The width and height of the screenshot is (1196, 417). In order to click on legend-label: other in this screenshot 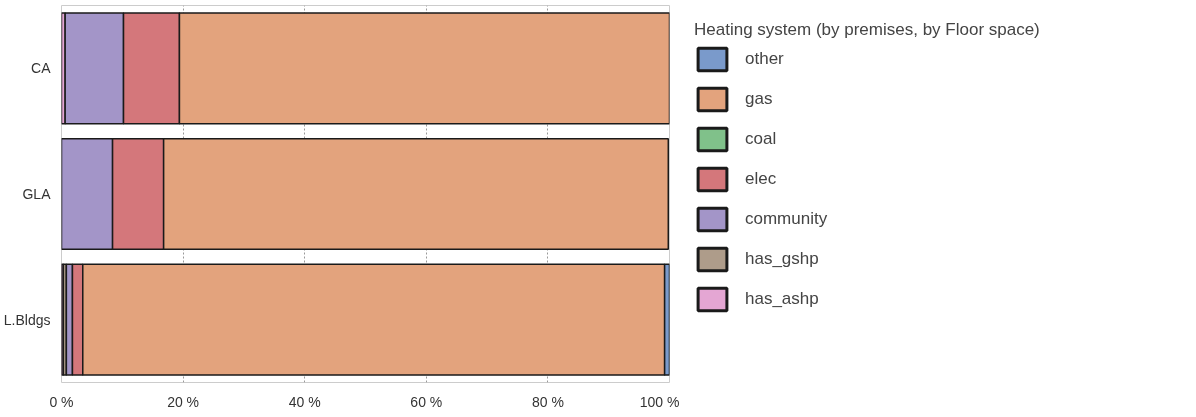, I will do `click(764, 59)`.